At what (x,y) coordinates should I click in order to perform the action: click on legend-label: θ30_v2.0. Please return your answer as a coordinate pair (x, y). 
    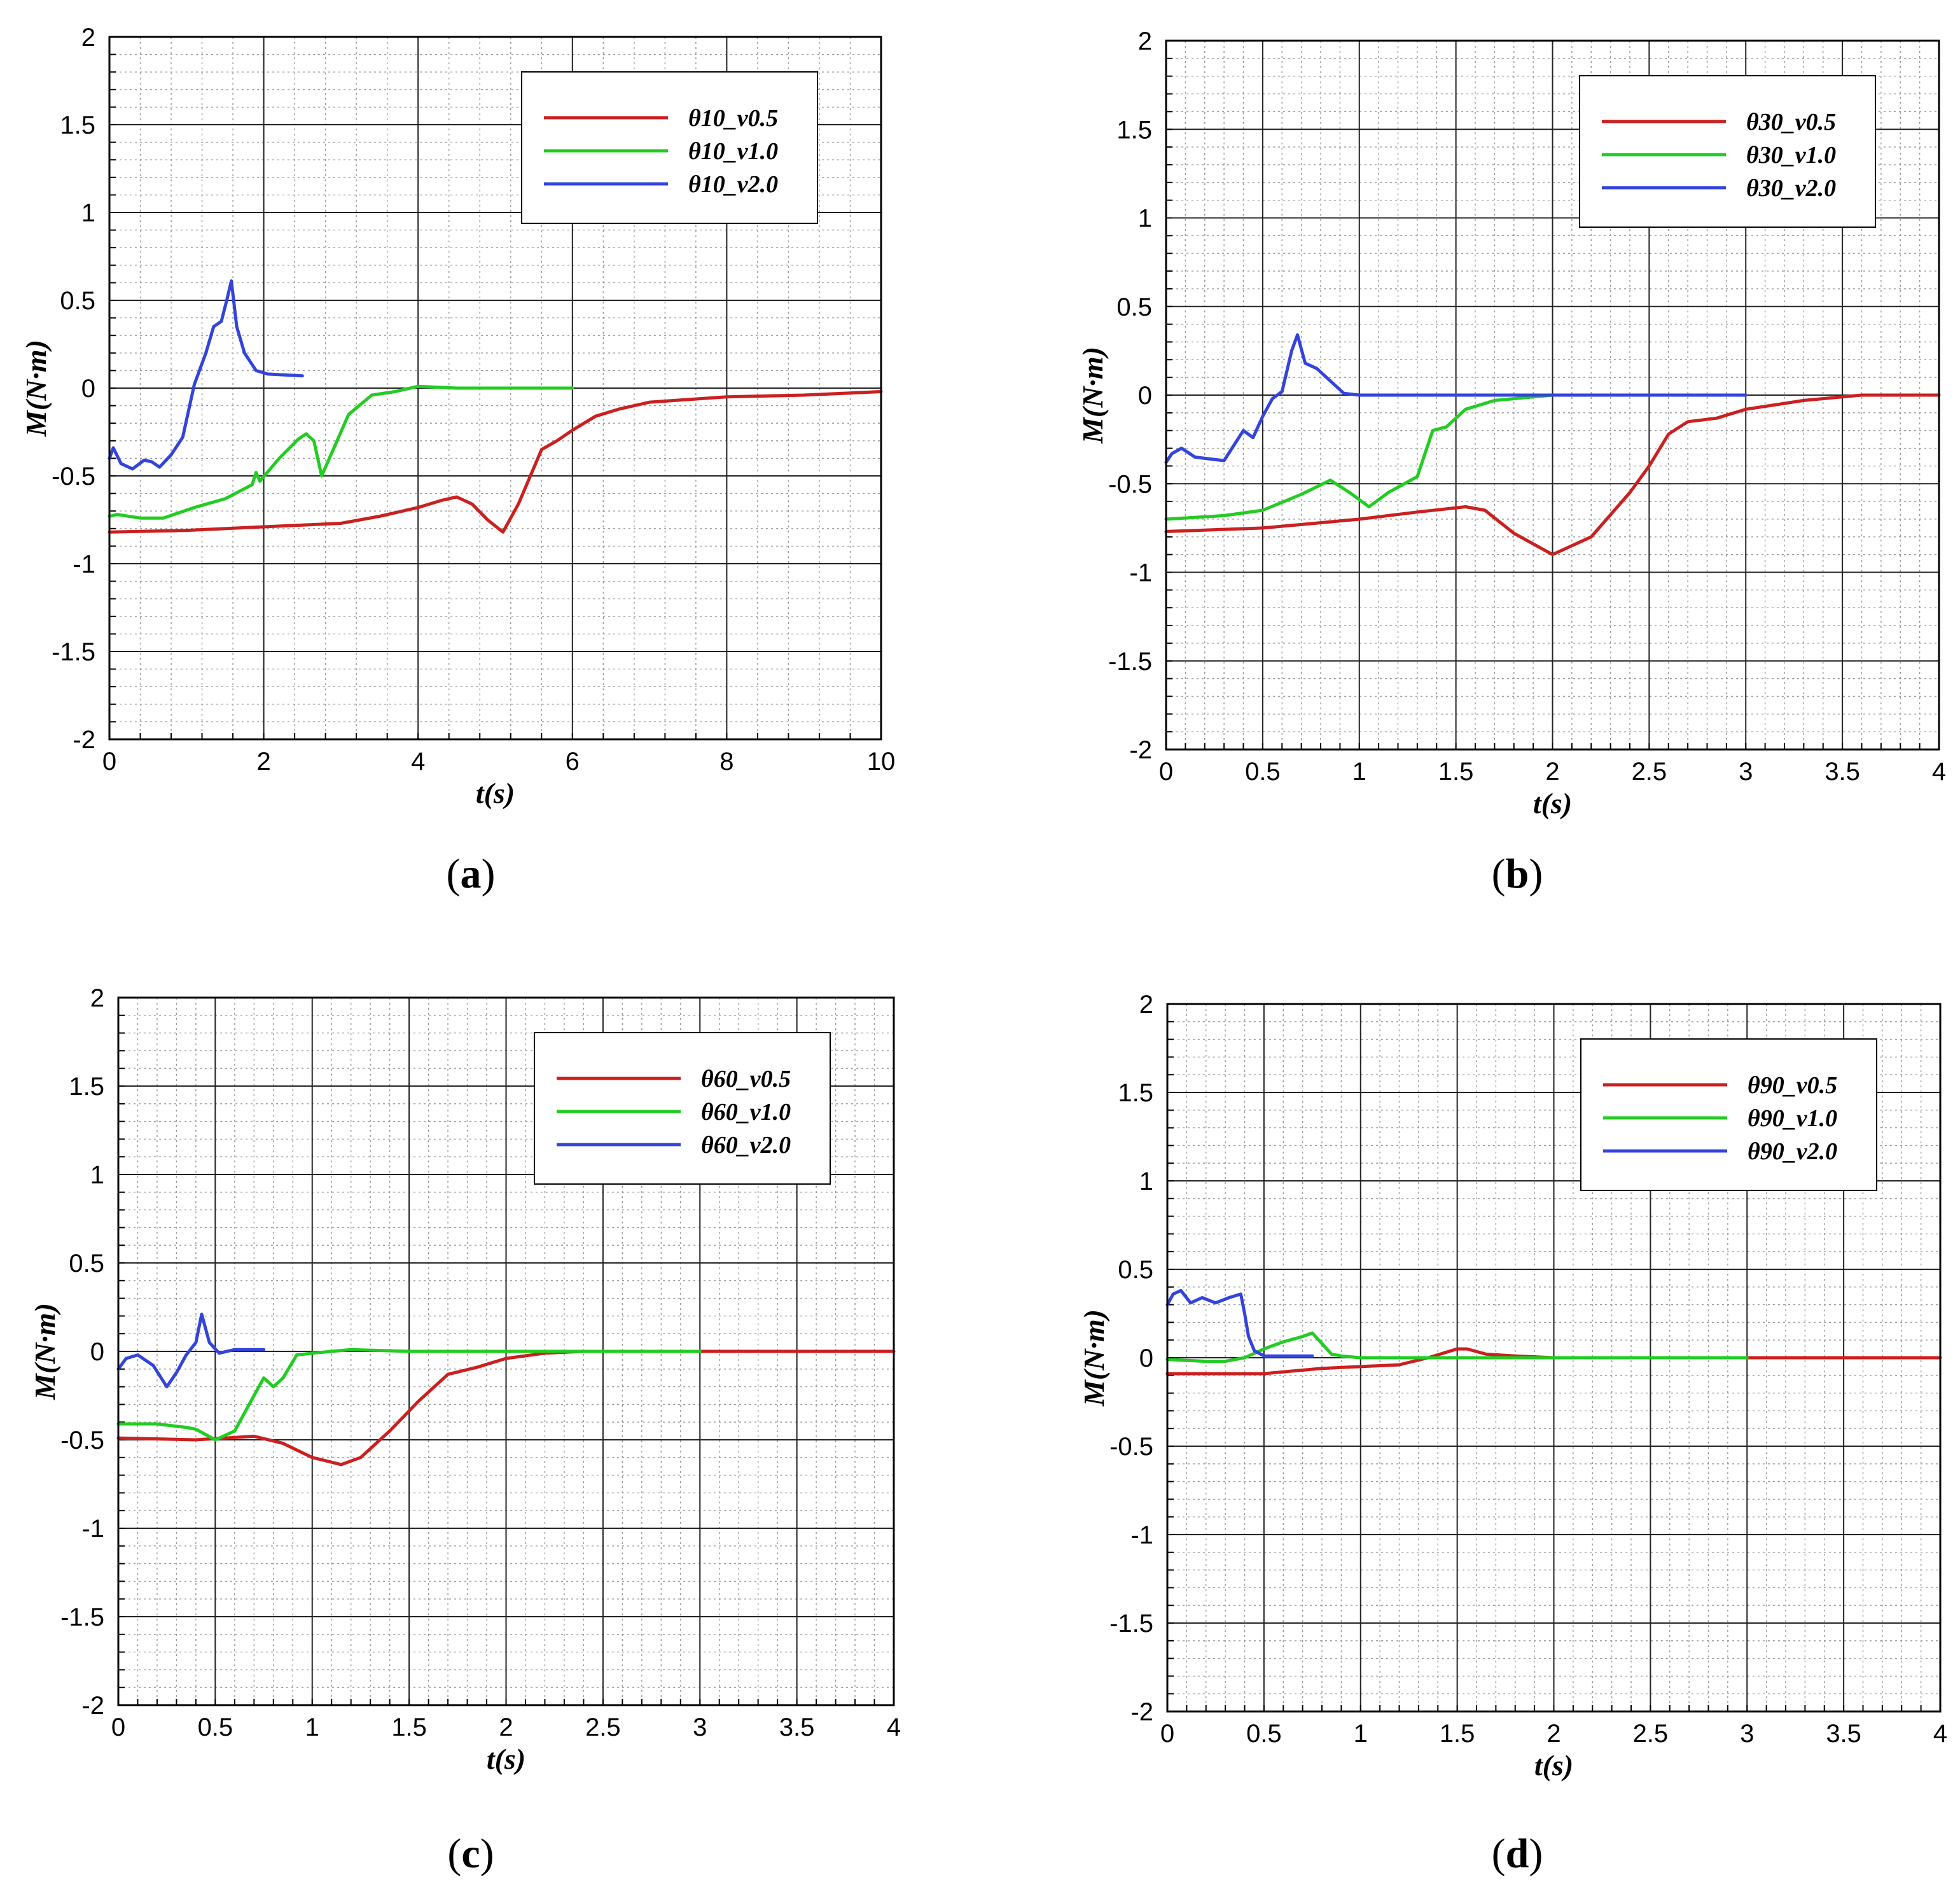
    Looking at the image, I should click on (1791, 188).